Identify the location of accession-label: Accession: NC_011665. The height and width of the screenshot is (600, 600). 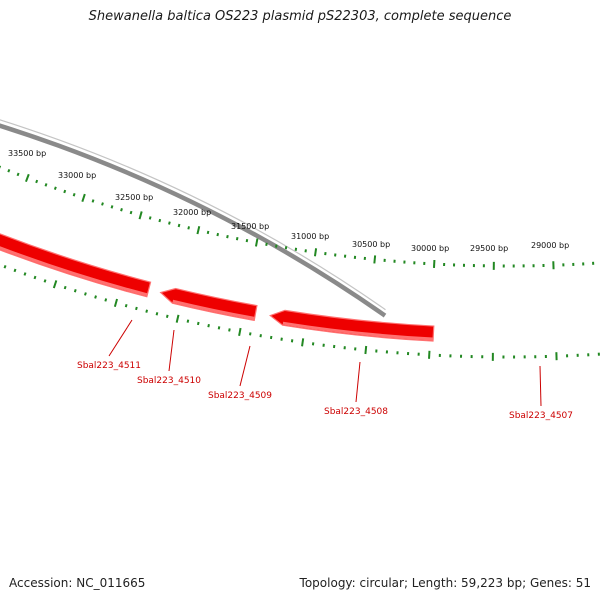
(77, 583).